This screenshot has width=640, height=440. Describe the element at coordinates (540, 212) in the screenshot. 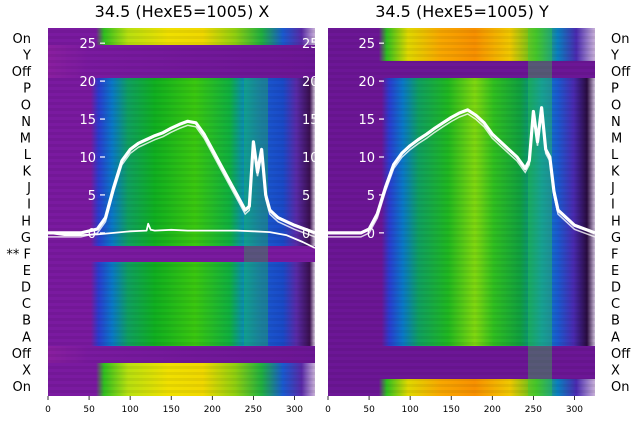

I see `panel-y-column-streak` at that location.